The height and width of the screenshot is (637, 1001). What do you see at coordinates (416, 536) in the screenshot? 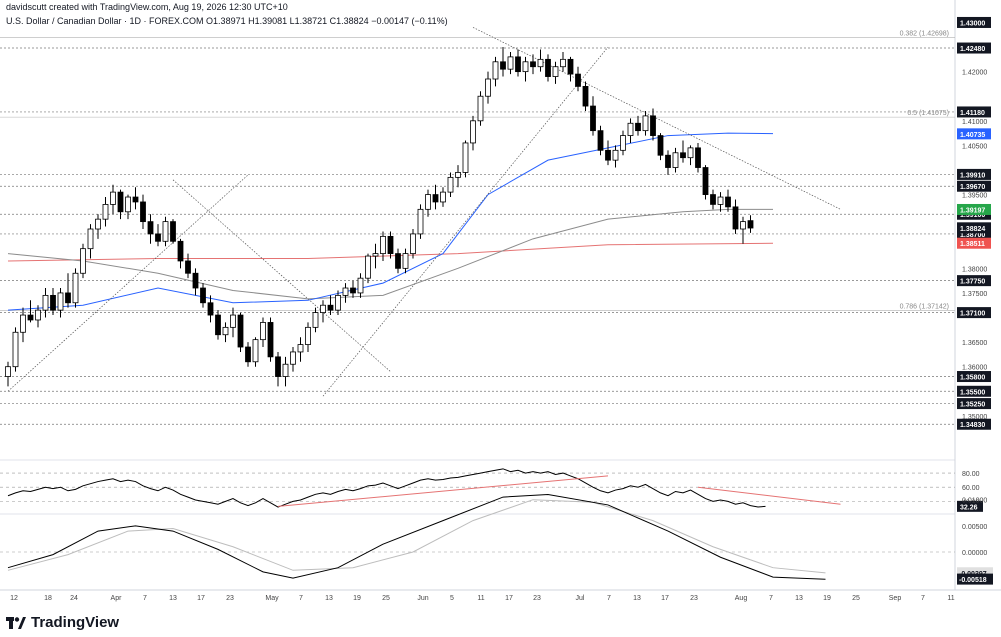
I see `macd-signal-line` at bounding box center [416, 536].